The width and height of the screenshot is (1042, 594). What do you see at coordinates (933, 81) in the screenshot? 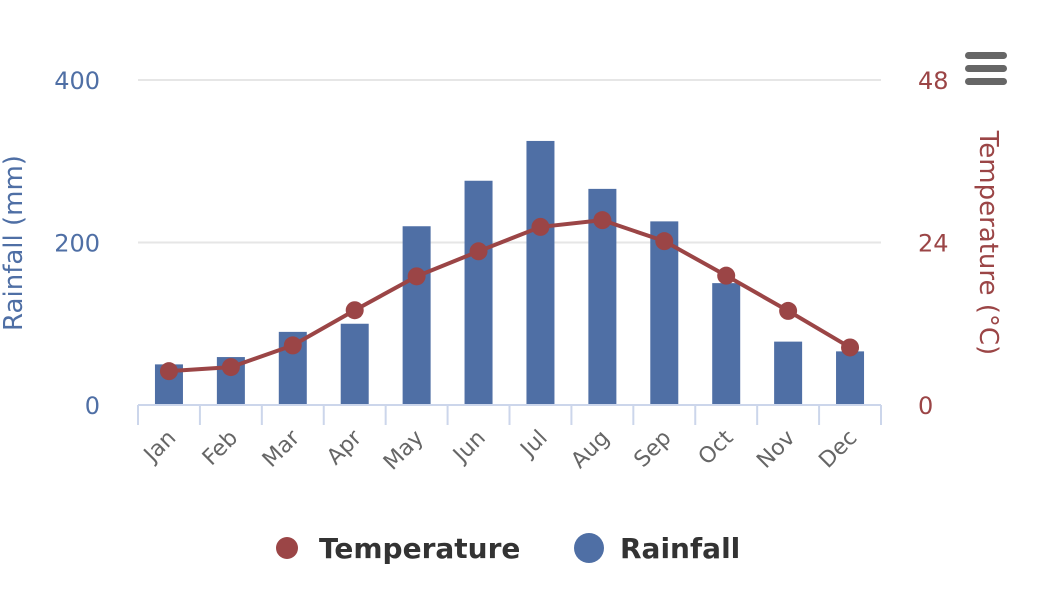
I see `y-right-tick-label: 48` at bounding box center [933, 81].